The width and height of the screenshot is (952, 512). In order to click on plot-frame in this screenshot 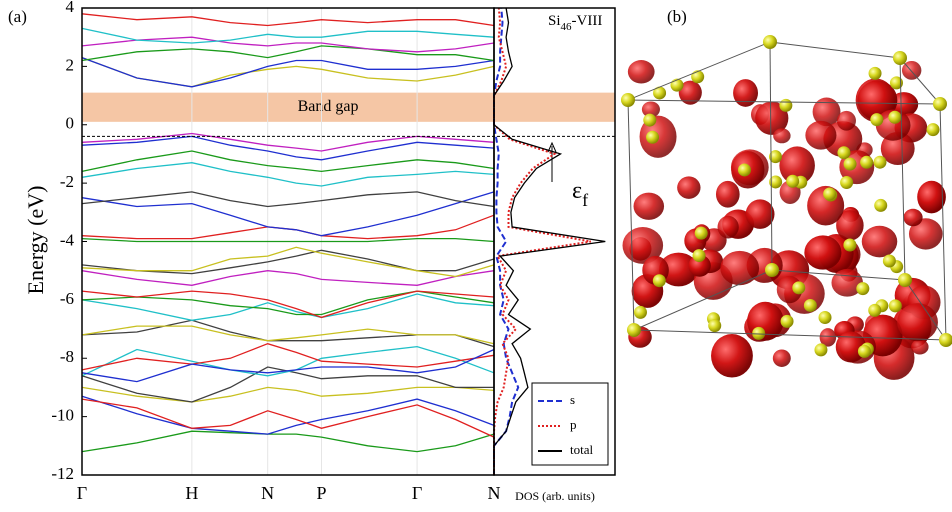, I will do `click(554, 241)`.